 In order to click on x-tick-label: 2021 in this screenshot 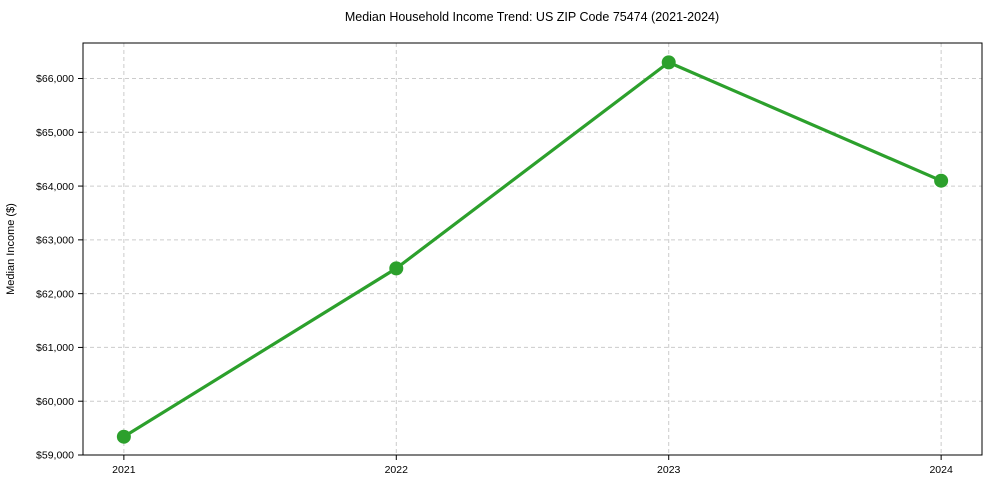, I will do `click(124, 470)`.